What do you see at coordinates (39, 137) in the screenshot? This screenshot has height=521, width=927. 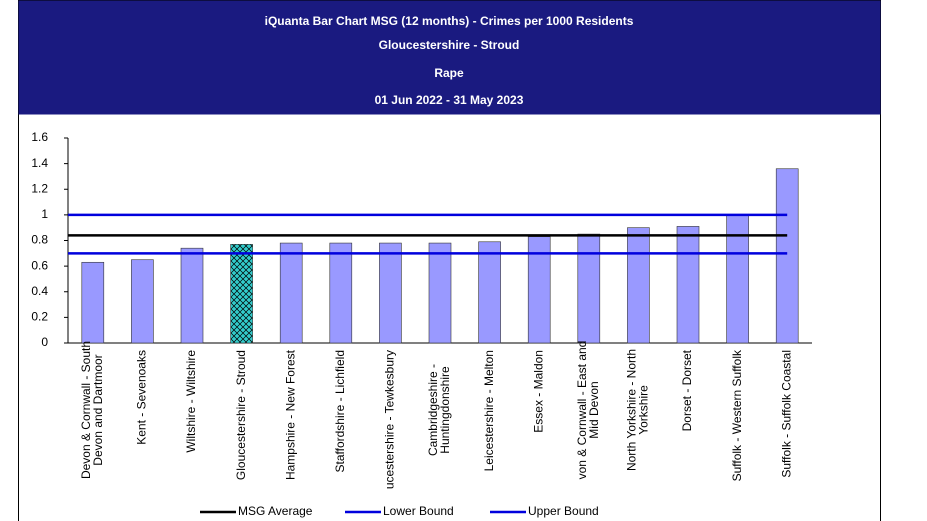 I see `y-tick-label: 1.6` at bounding box center [39, 137].